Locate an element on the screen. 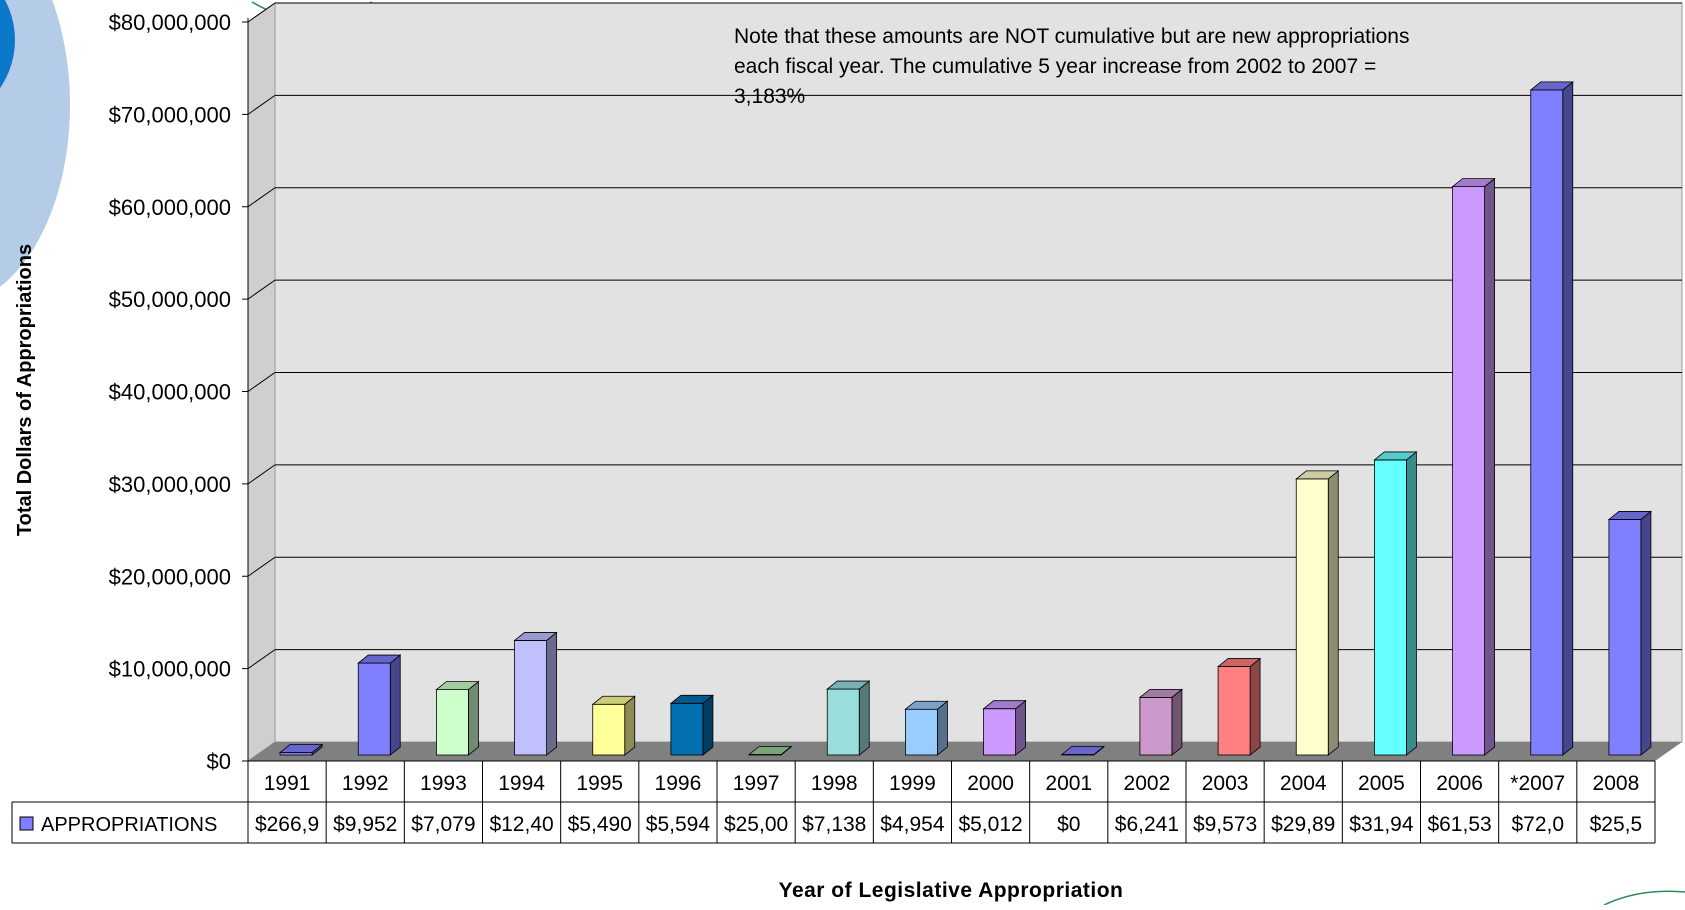 Image resolution: width=1685 pixels, height=910 pixels. bar-1992 is located at coordinates (379, 705).